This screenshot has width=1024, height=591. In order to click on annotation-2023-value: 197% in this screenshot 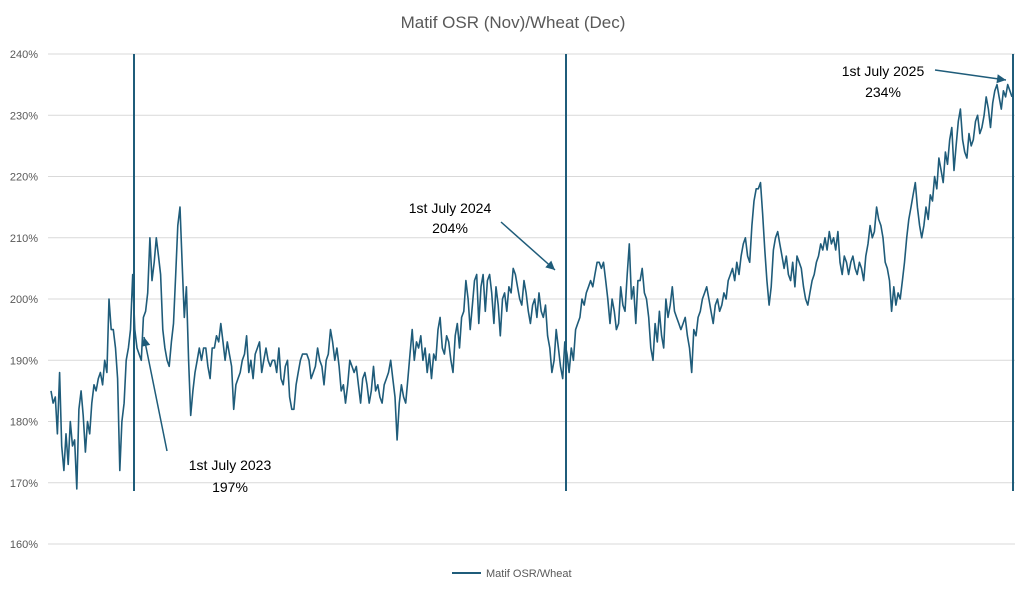, I will do `click(230, 487)`.